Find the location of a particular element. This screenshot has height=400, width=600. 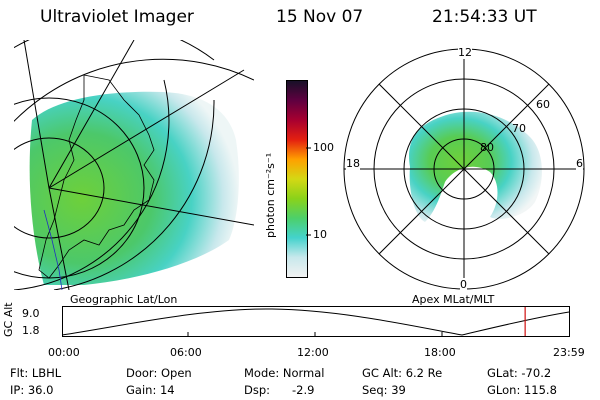

left-map-caption: Geographic Lat/Lon is located at coordinates (124, 299).